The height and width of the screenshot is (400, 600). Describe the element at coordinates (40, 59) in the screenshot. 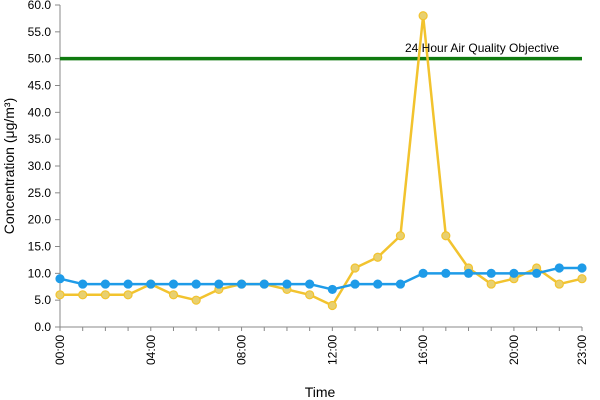

I see `y-tick-label: 50.0` at that location.